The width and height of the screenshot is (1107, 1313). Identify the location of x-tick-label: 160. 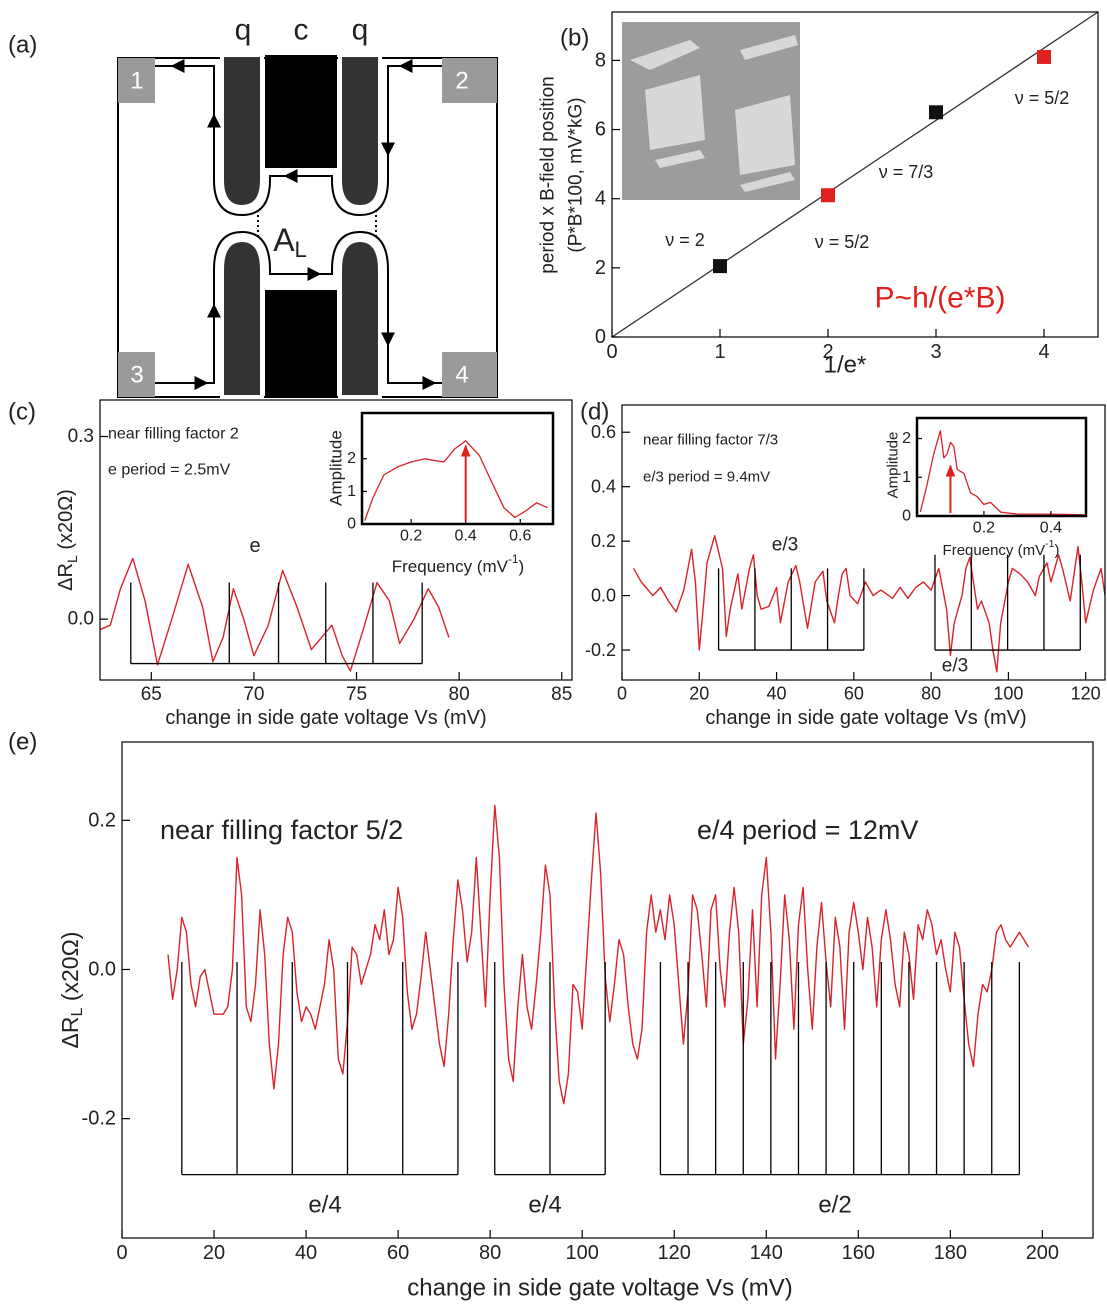
(858, 1253).